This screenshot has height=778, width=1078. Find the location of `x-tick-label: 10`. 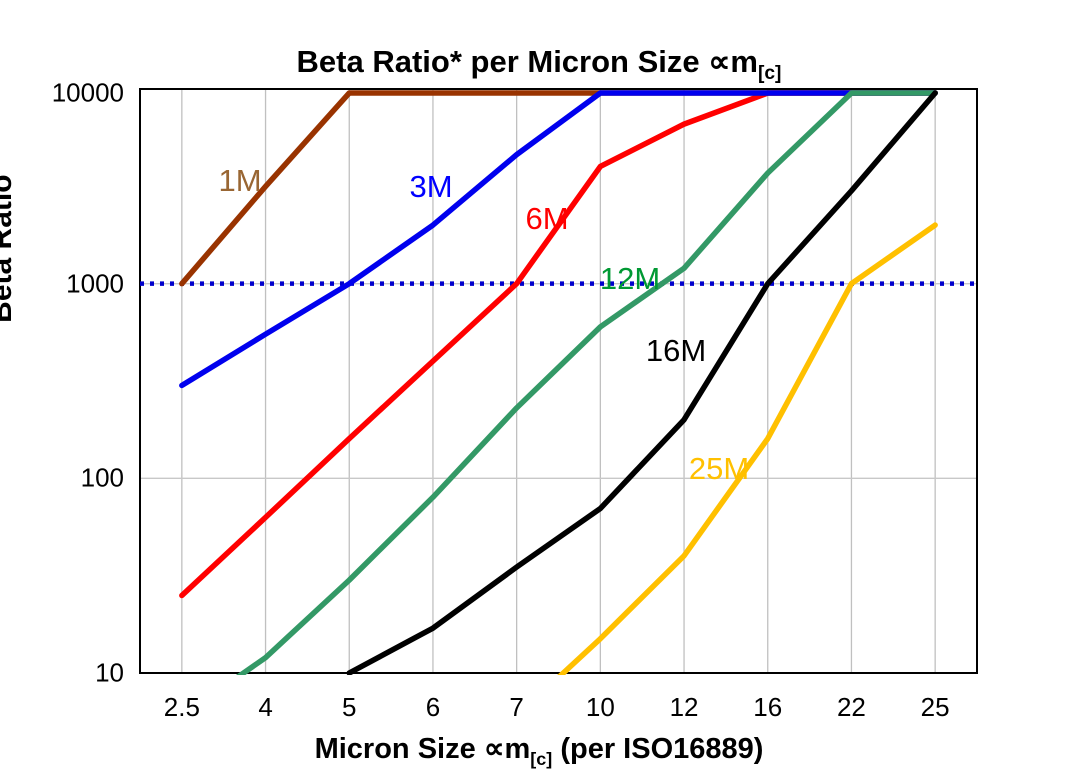

x-tick-label: 10 is located at coordinates (600, 707).